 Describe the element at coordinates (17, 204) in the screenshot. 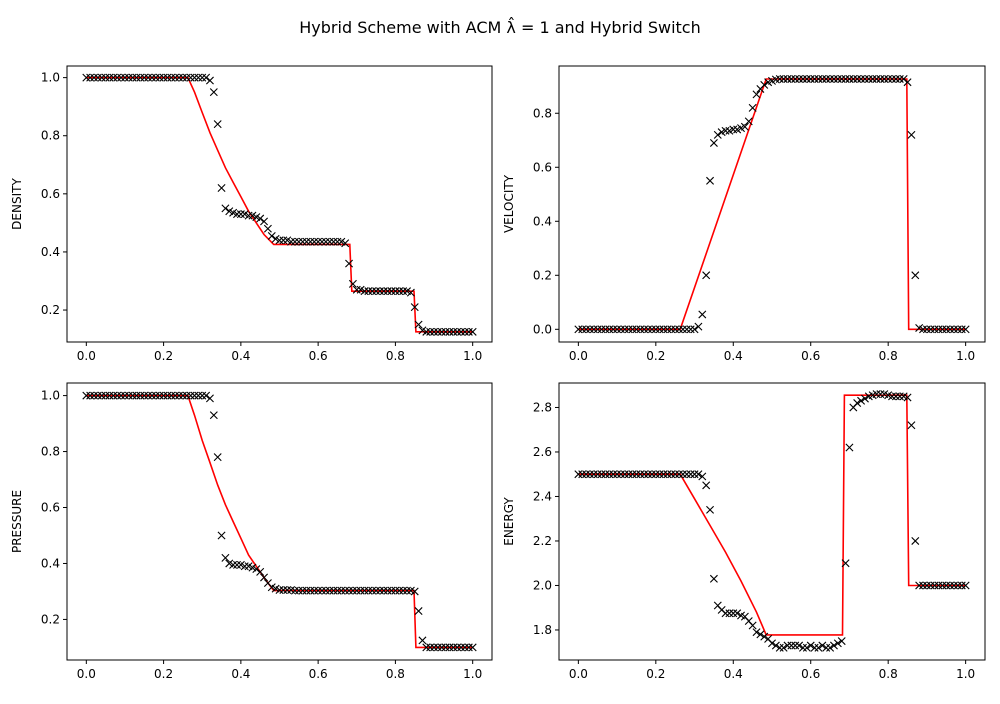

I see `density-y-axis-label: DENSITY` at that location.